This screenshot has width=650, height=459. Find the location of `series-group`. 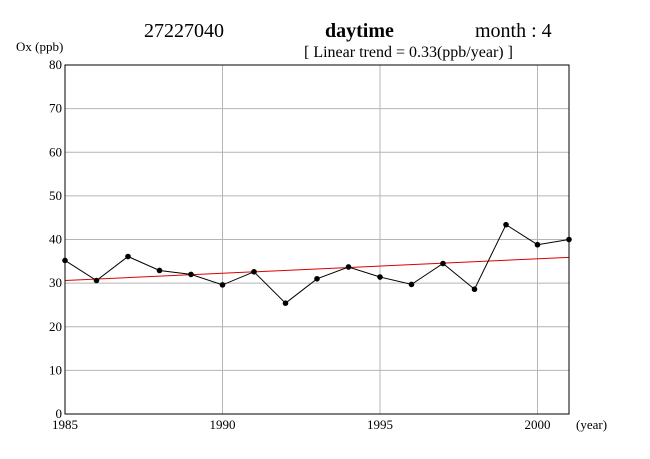

series-group is located at coordinates (317, 263).